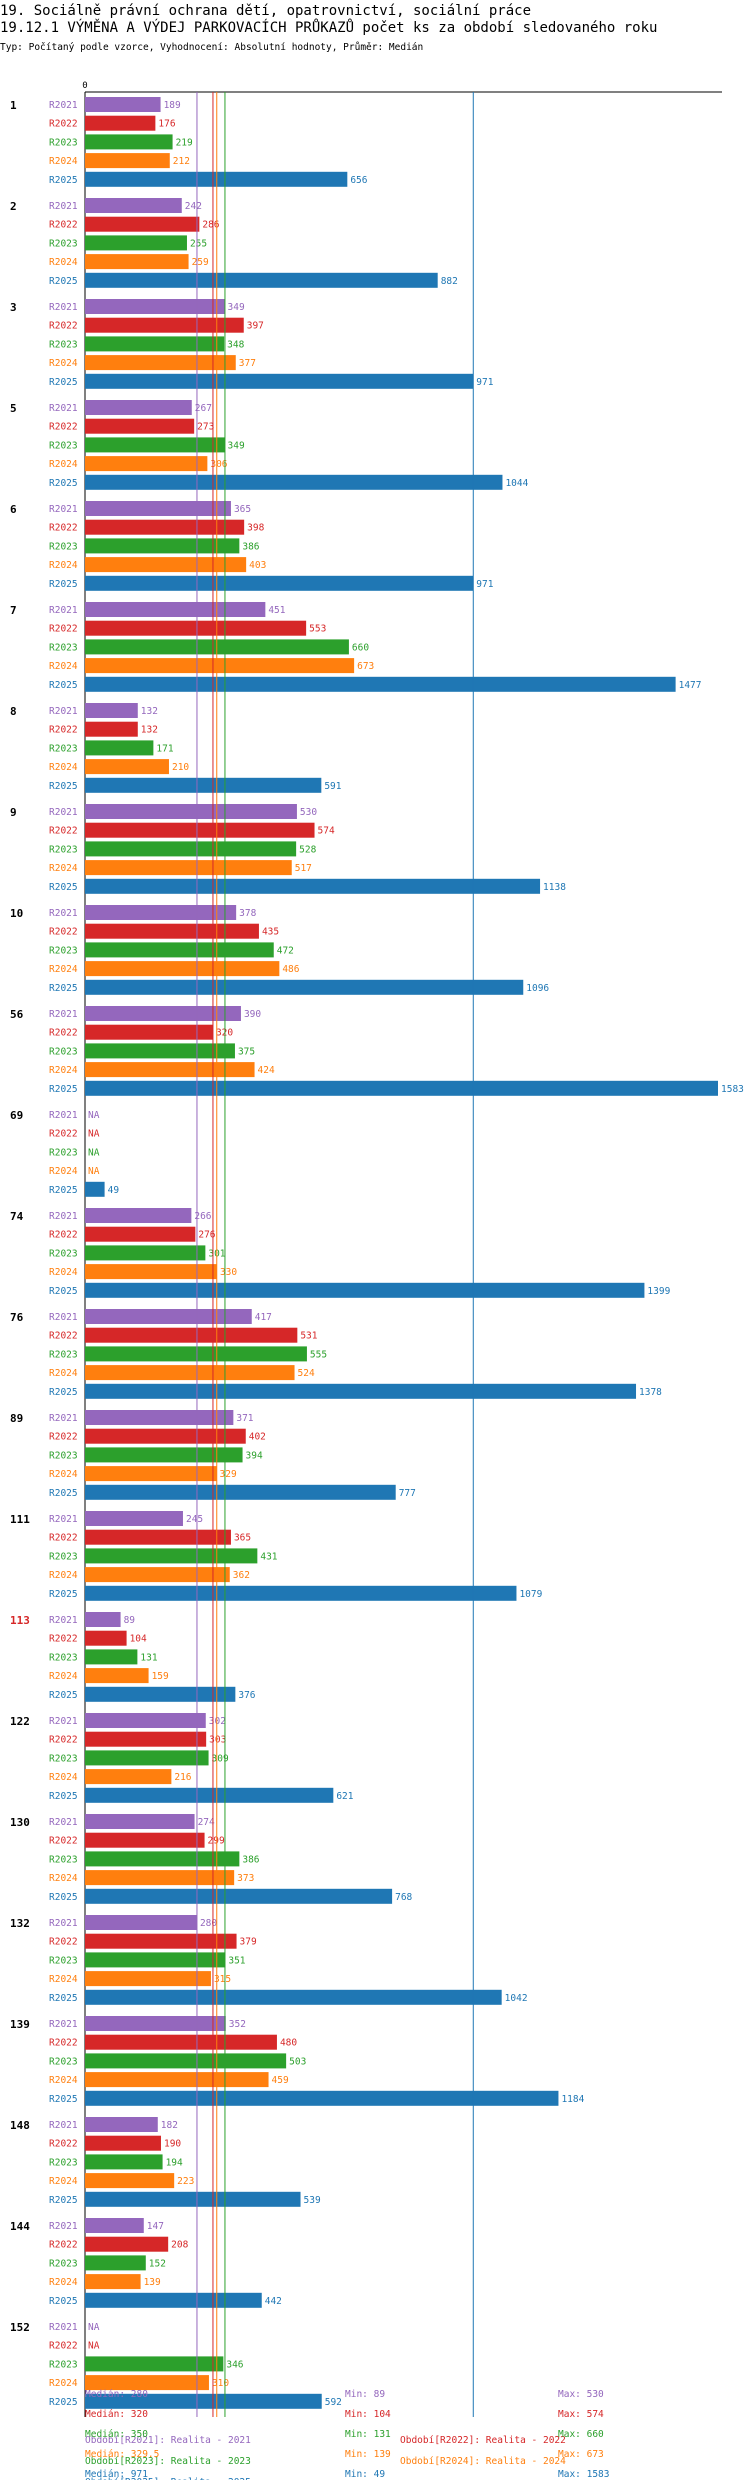 Image resolution: width=750 pixels, height=2480 pixels. What do you see at coordinates (247, 363) in the screenshot?
I see `bar-value-label: 377` at bounding box center [247, 363].